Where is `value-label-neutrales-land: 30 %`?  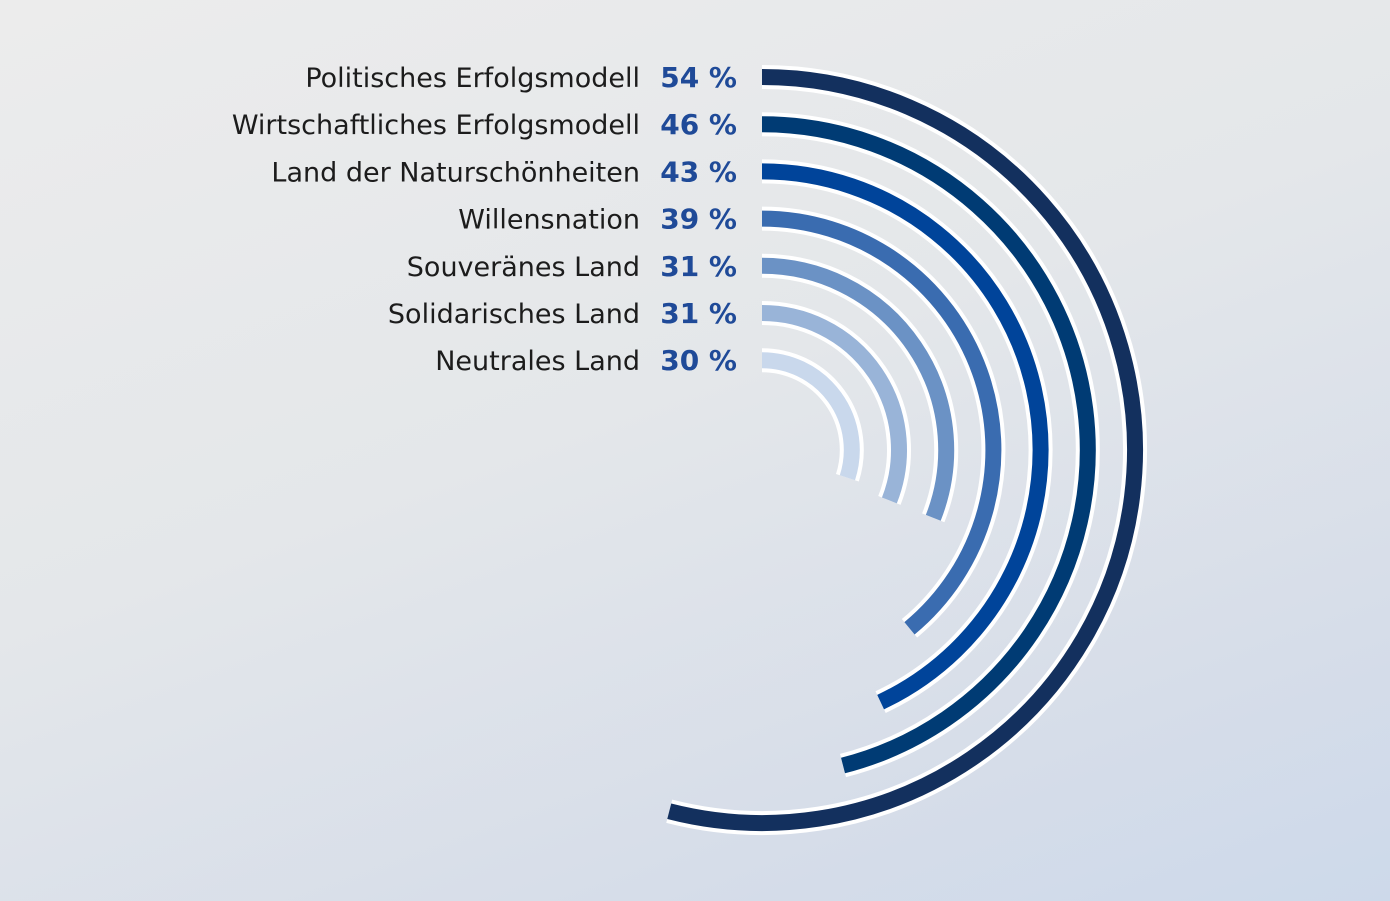 value-label-neutrales-land: 30 % is located at coordinates (698, 360).